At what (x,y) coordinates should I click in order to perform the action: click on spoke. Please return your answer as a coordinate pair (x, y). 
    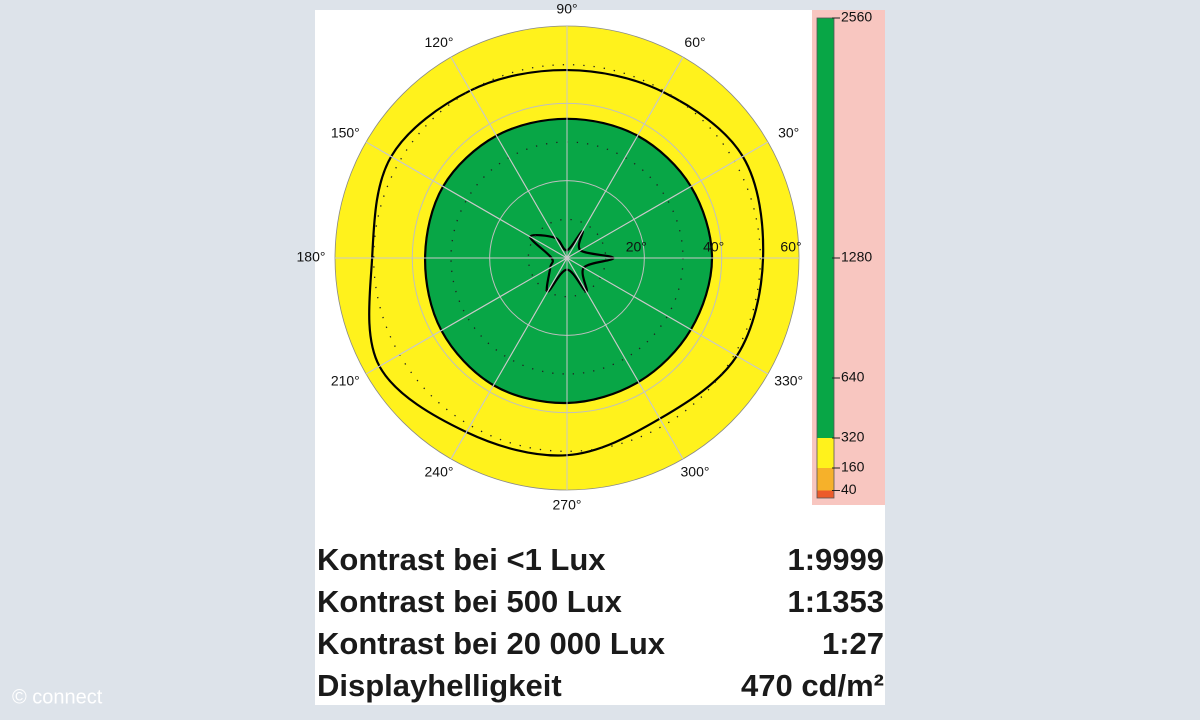
    Looking at the image, I should click on (567, 258).